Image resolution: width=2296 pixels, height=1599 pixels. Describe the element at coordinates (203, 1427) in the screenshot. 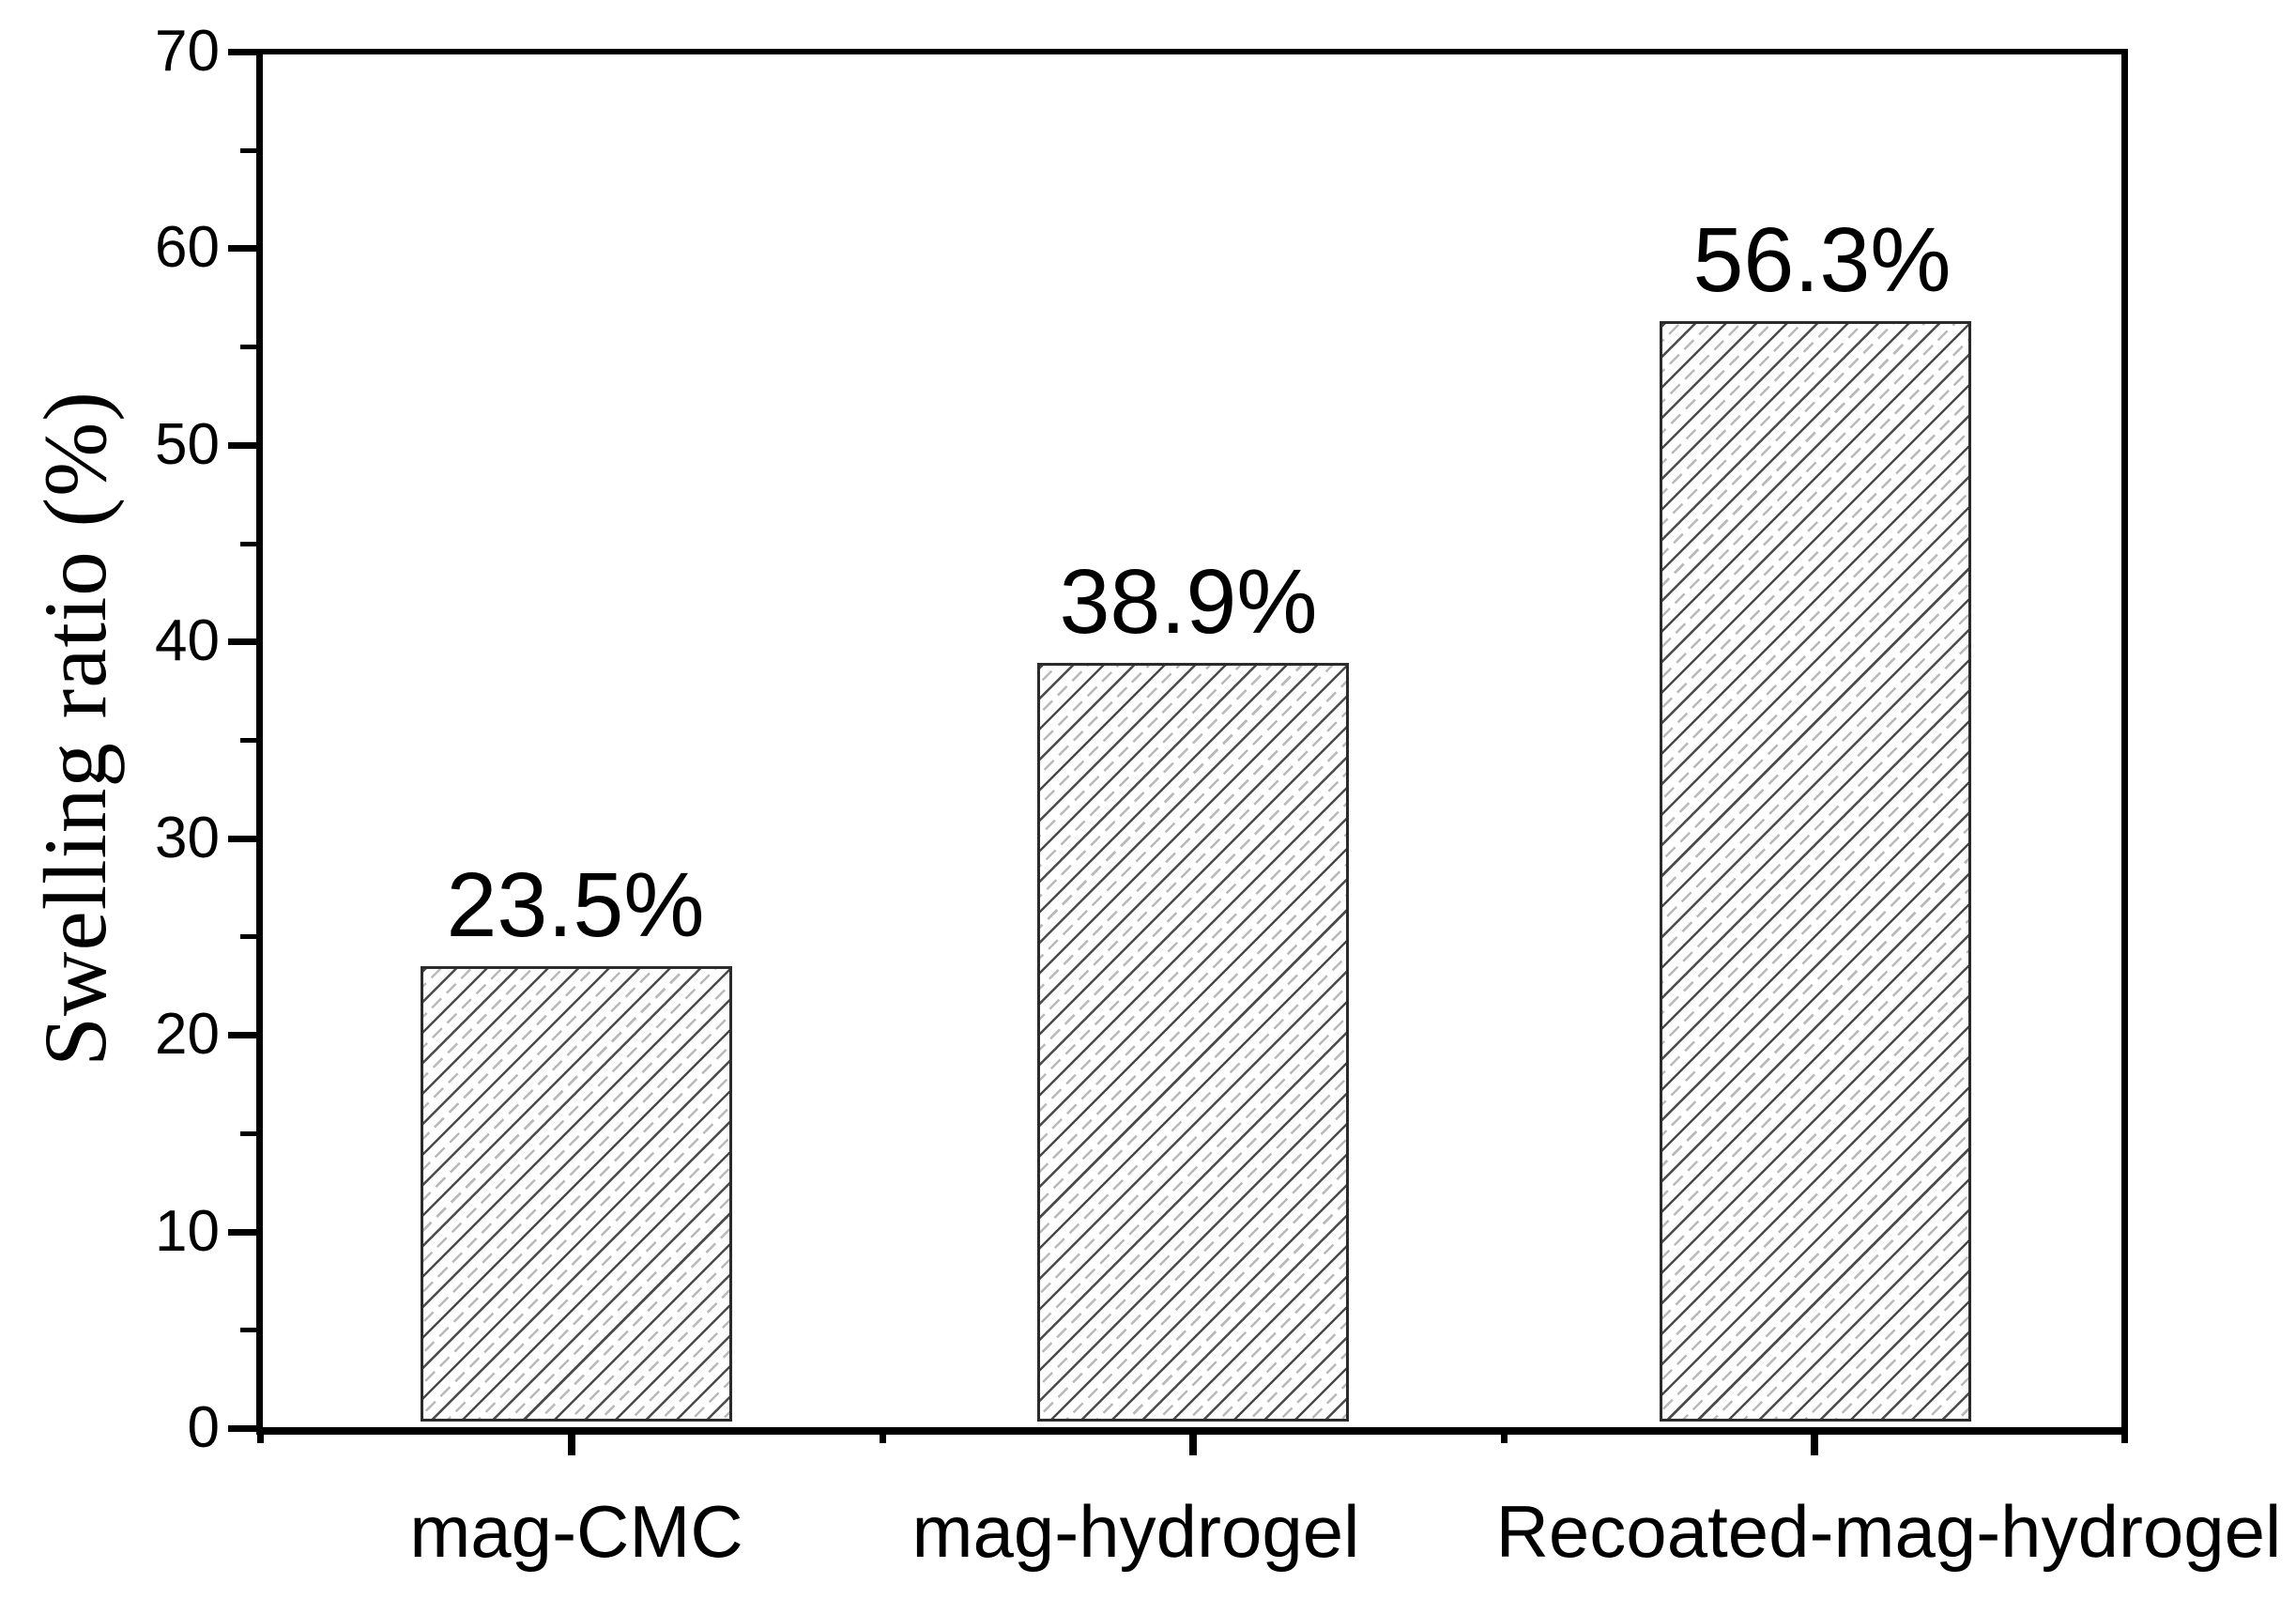

I see `y-axis-tick-label: 0` at that location.